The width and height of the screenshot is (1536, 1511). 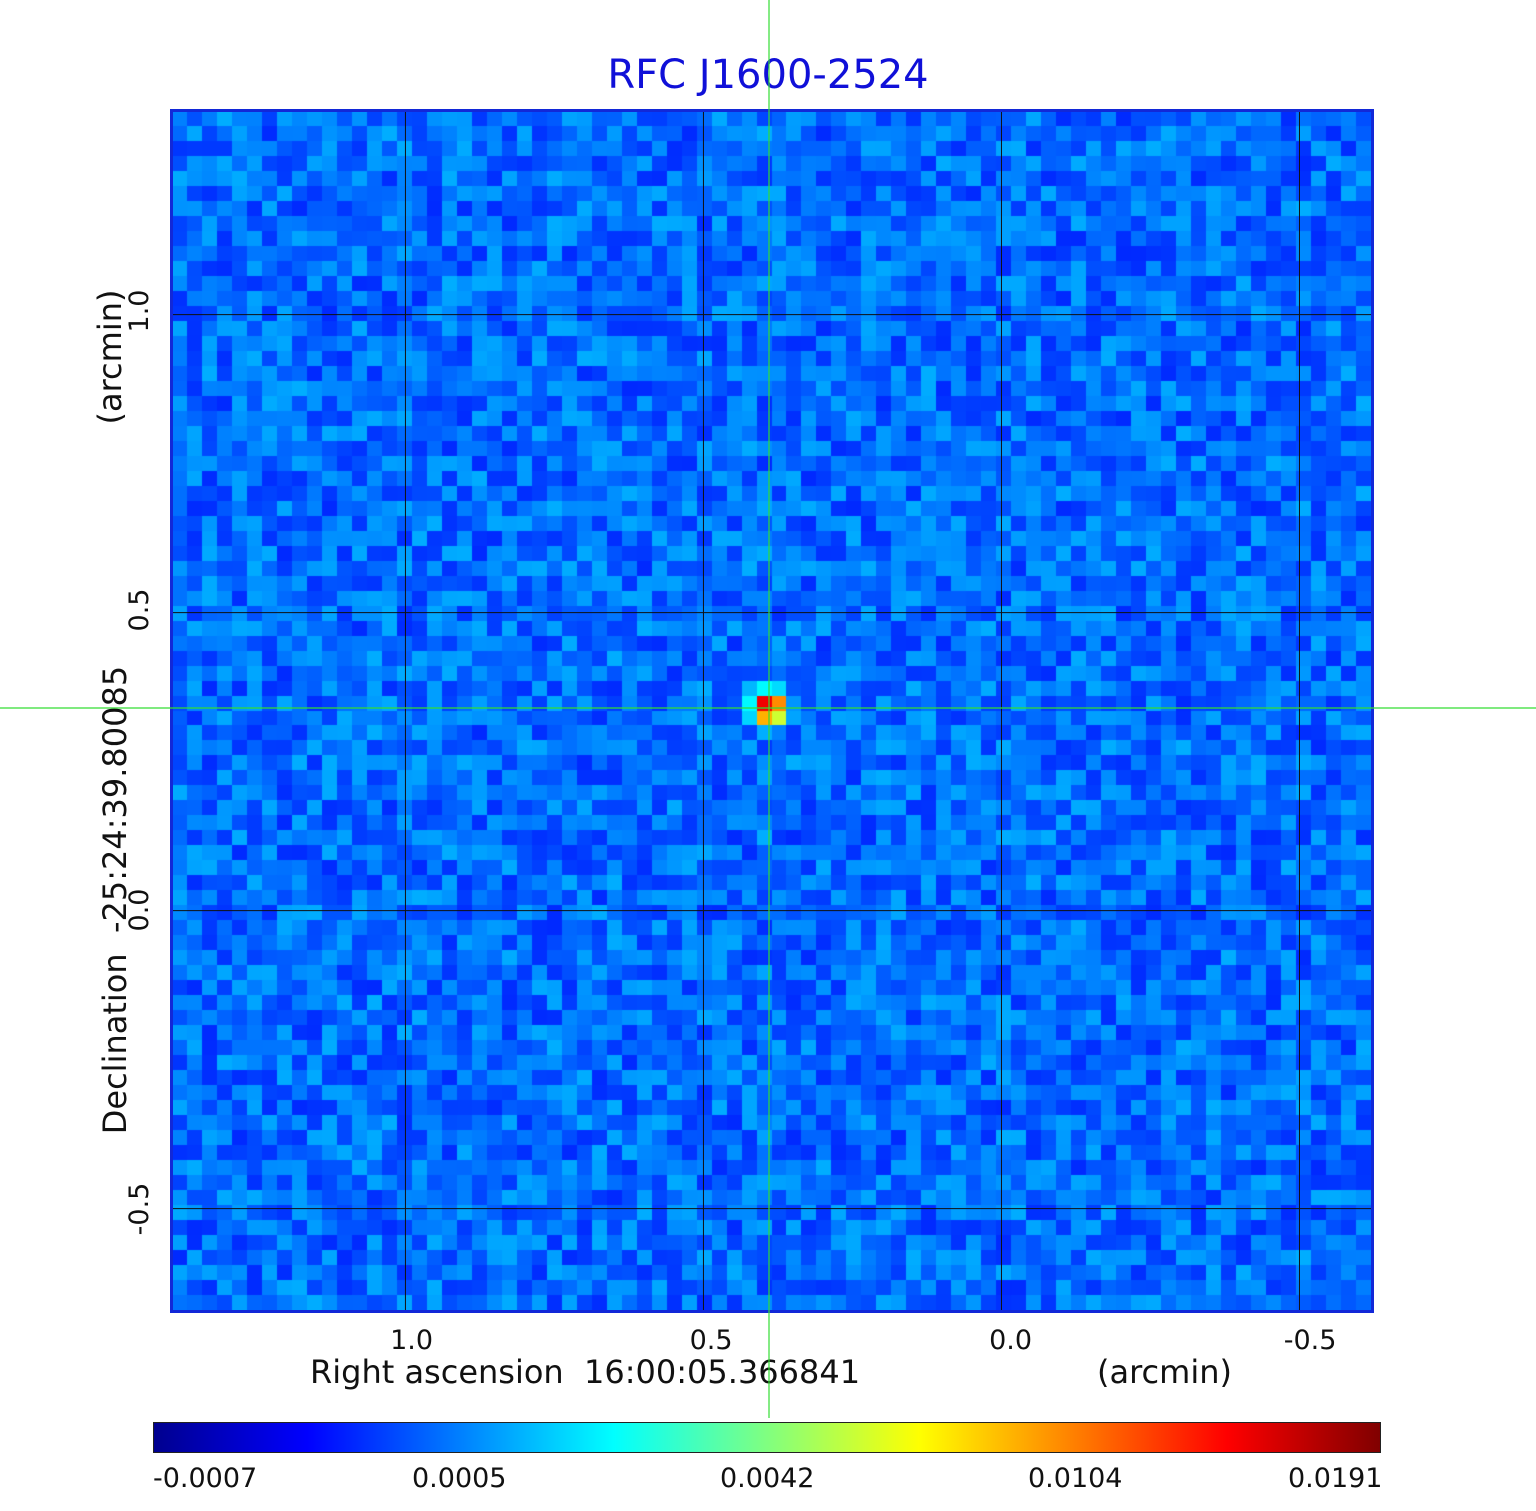 What do you see at coordinates (1310, 1340) in the screenshot?
I see `x-tick-label: -0.5` at bounding box center [1310, 1340].